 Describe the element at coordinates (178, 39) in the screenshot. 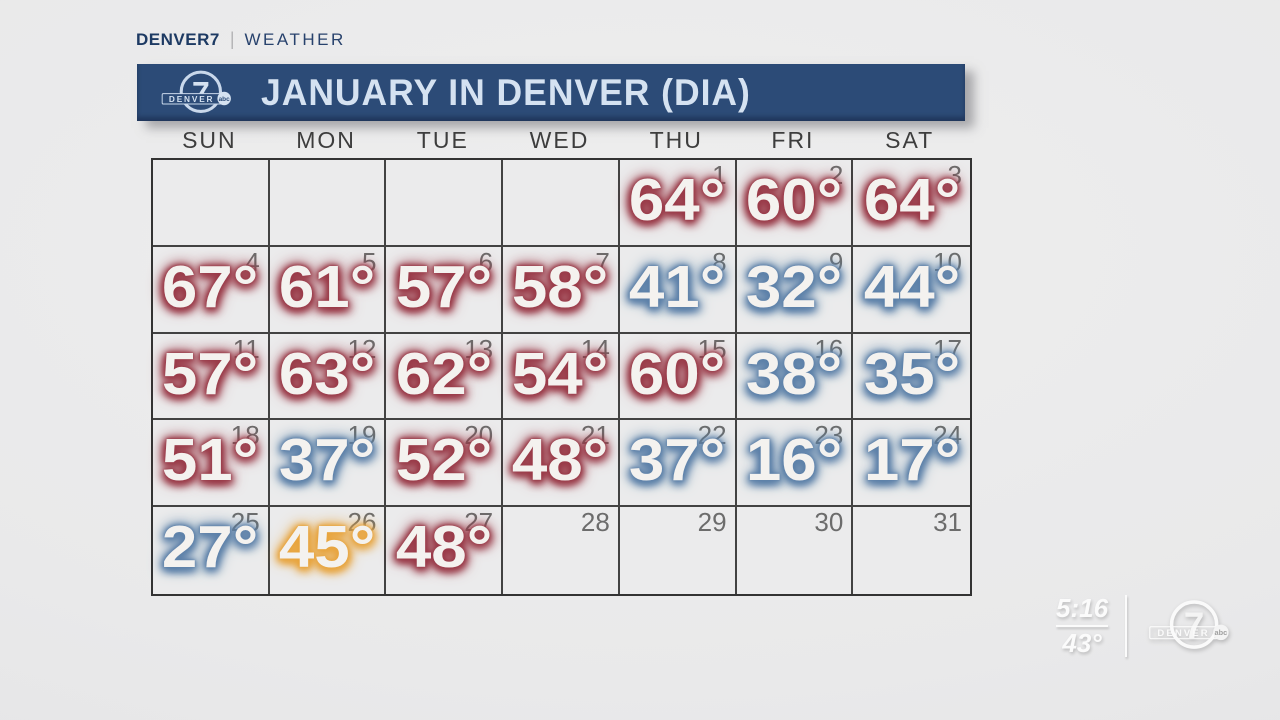

I see `station-name: DENVER7` at that location.